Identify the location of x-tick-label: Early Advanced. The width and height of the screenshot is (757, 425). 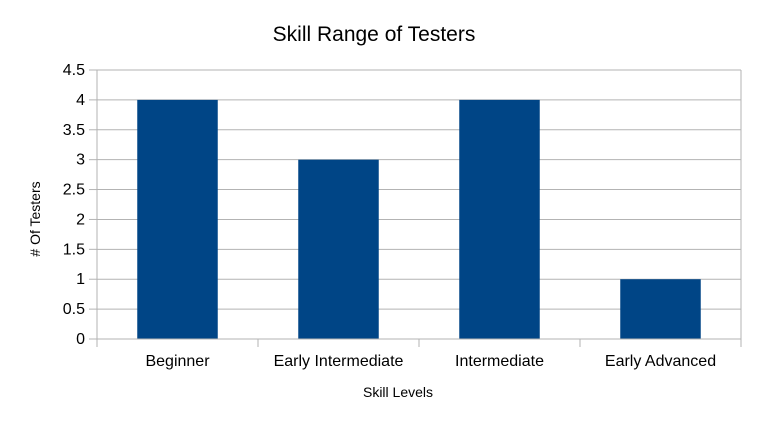
(660, 361).